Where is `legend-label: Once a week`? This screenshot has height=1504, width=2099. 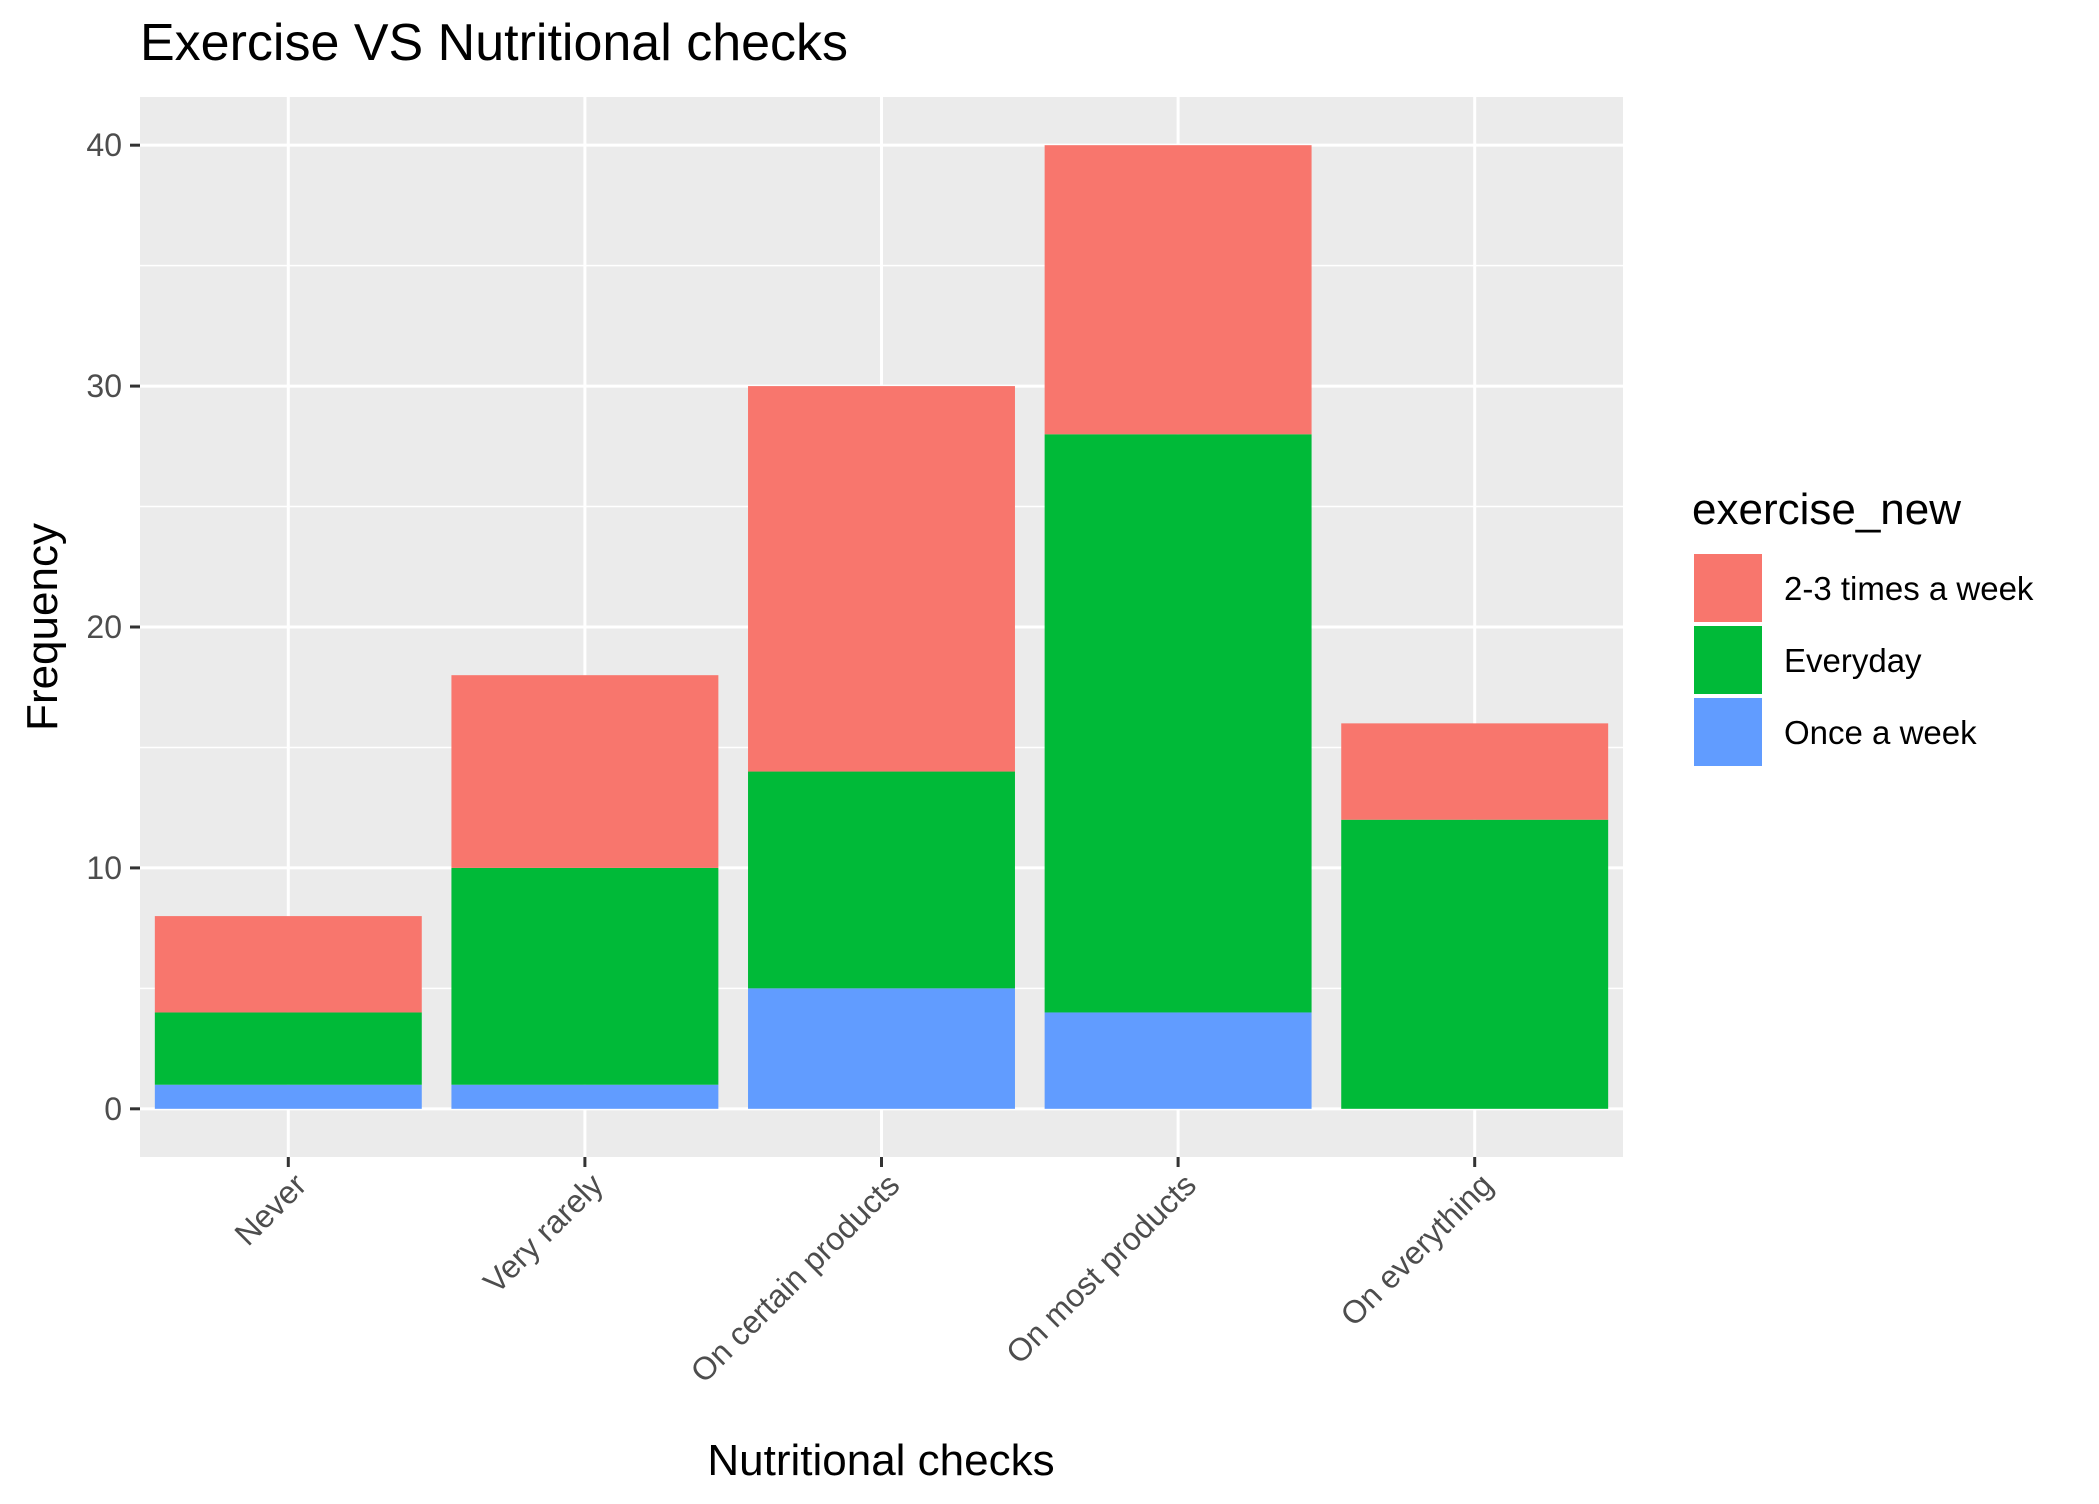
legend-label: Once a week is located at coordinates (1880, 732).